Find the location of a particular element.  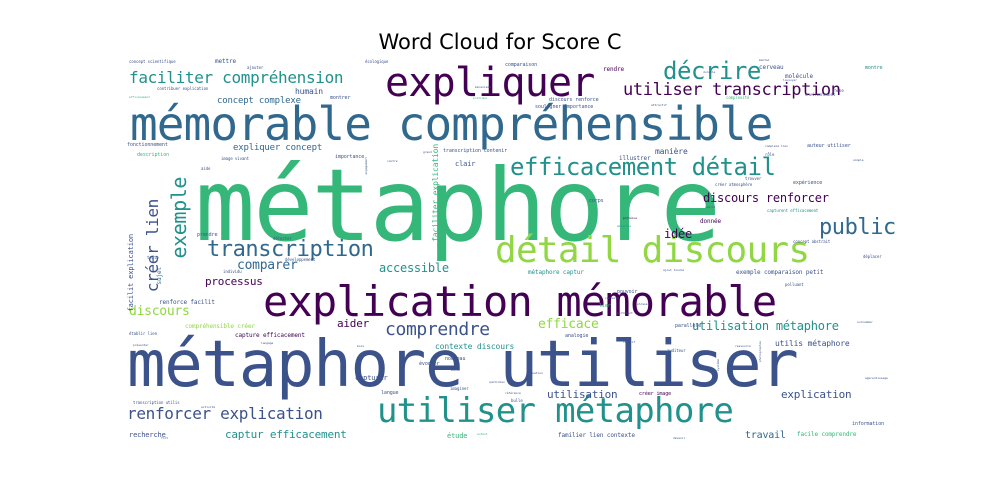

word-memorable-comprehensible: mémorable compréhensible is located at coordinates (452, 124).